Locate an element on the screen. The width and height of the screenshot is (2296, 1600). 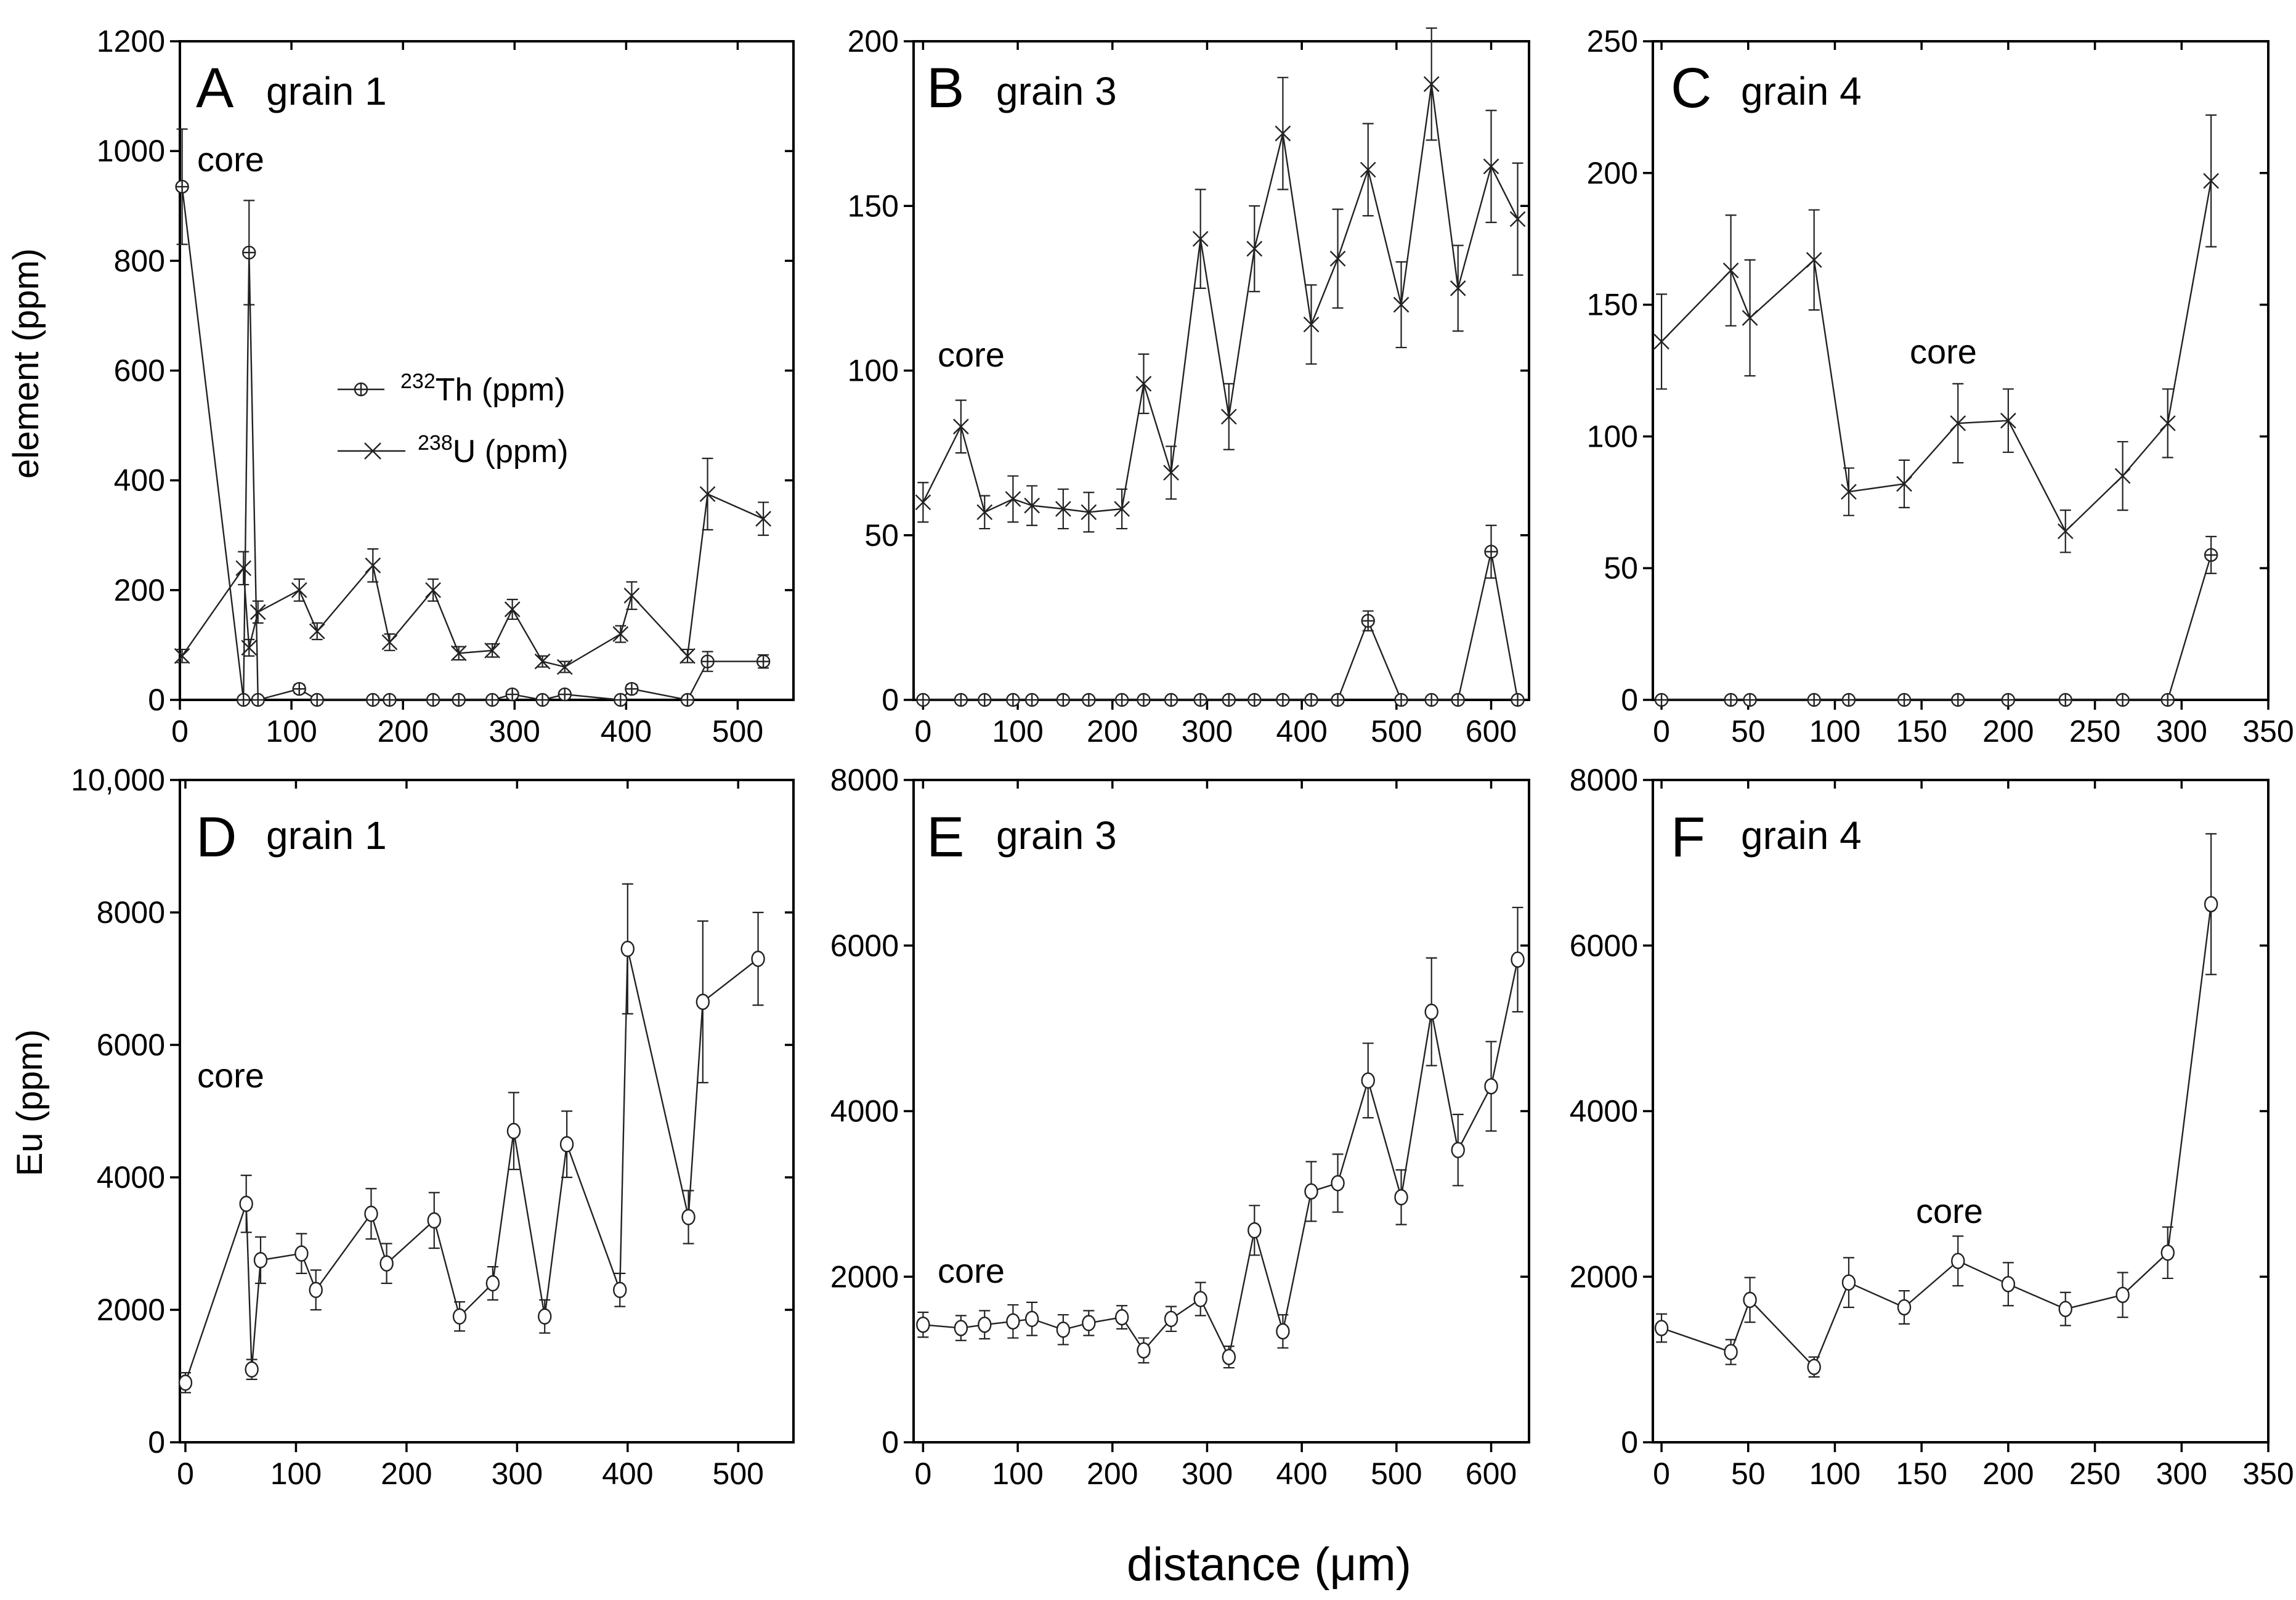
panel-d-y-tick-label: 0 is located at coordinates (156, 1442).